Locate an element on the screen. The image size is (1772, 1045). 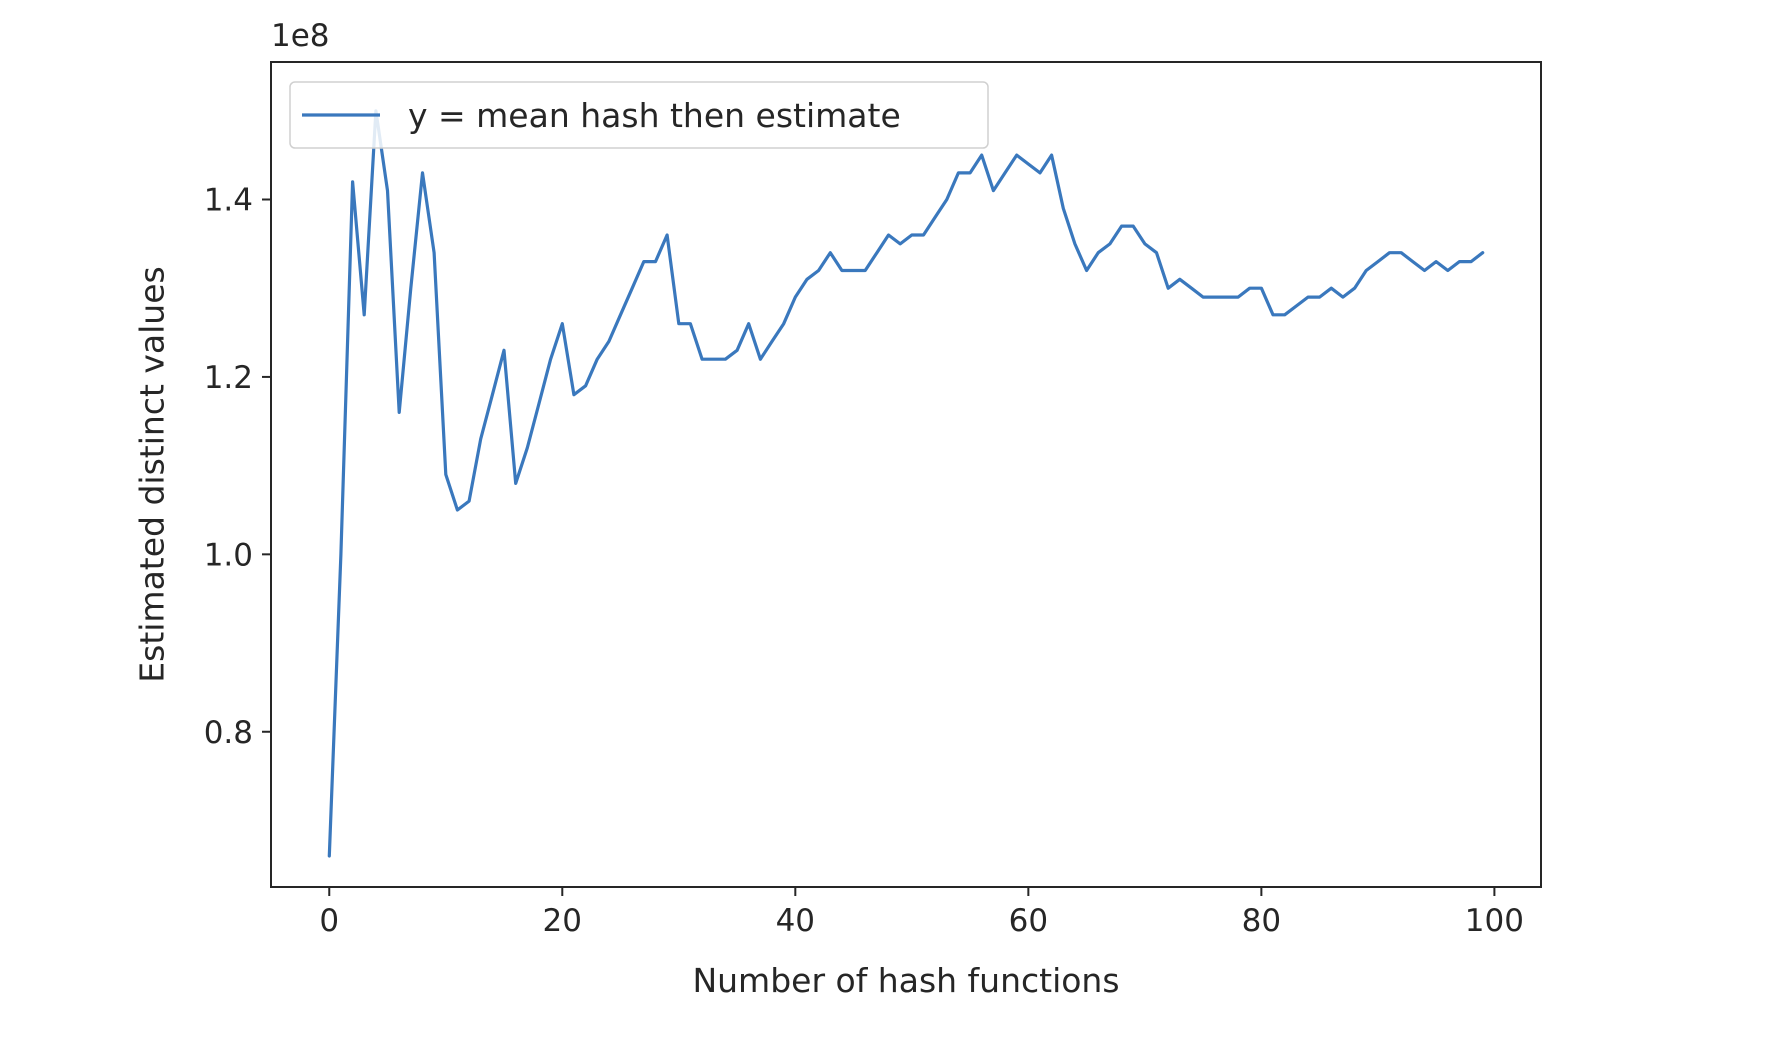
y-tick-label: 0.8 is located at coordinates (228, 733).